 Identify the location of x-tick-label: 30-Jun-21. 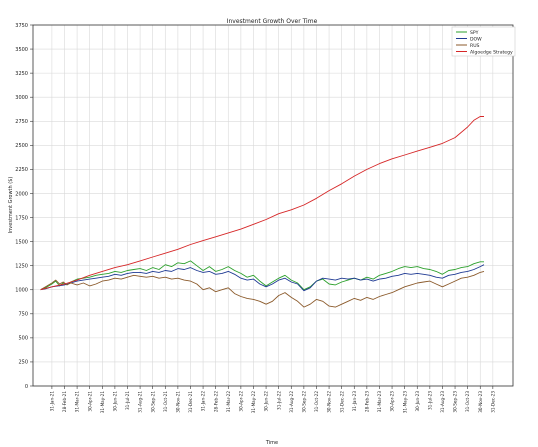
(114, 401).